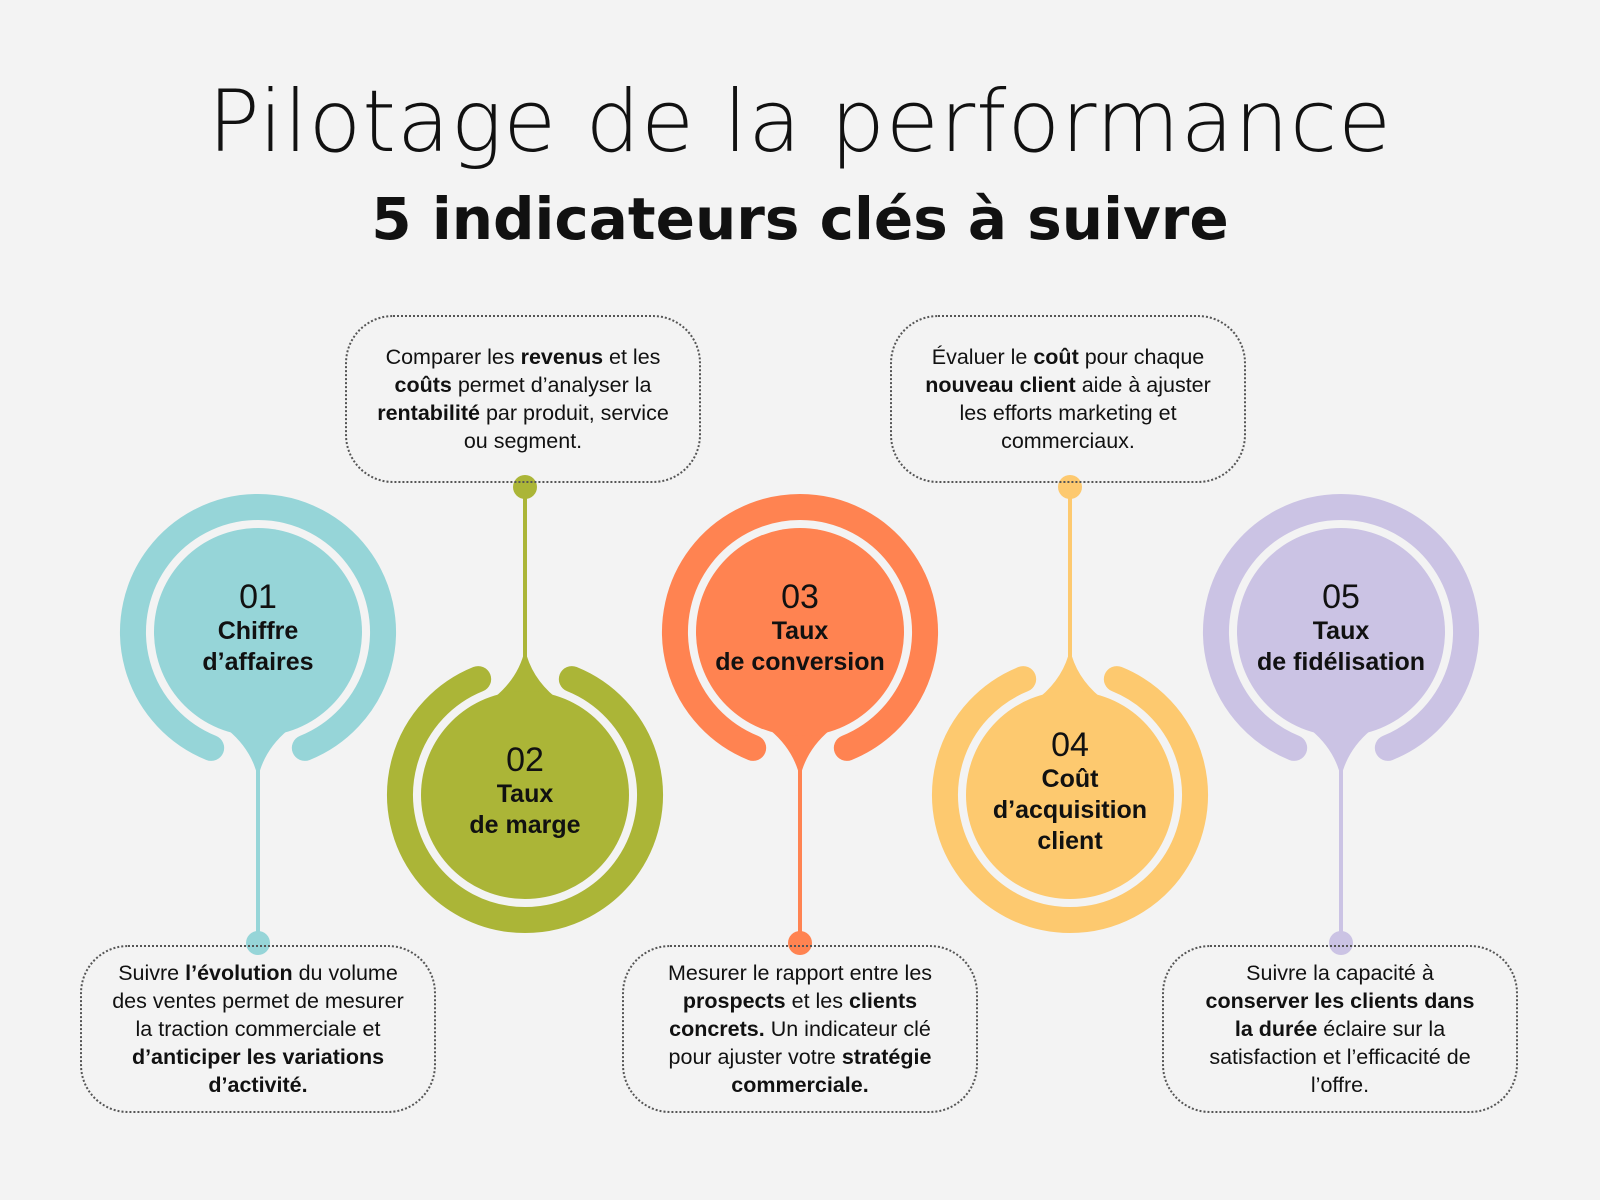  What do you see at coordinates (1341, 597) in the screenshot?
I see `indicator-number: 05` at bounding box center [1341, 597].